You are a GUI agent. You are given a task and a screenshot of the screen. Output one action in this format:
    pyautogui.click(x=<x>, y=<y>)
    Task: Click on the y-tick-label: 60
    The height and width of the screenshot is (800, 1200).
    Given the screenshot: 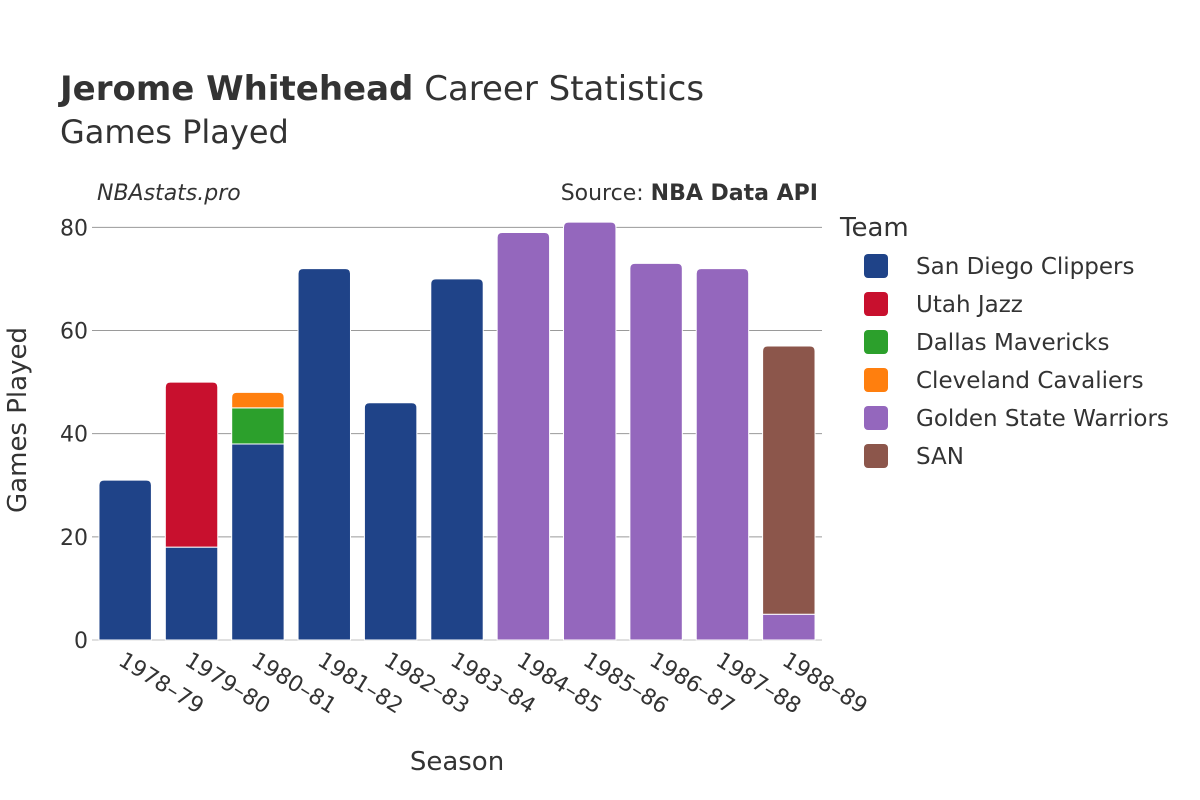 What is the action you would take?
    pyautogui.click(x=74, y=331)
    